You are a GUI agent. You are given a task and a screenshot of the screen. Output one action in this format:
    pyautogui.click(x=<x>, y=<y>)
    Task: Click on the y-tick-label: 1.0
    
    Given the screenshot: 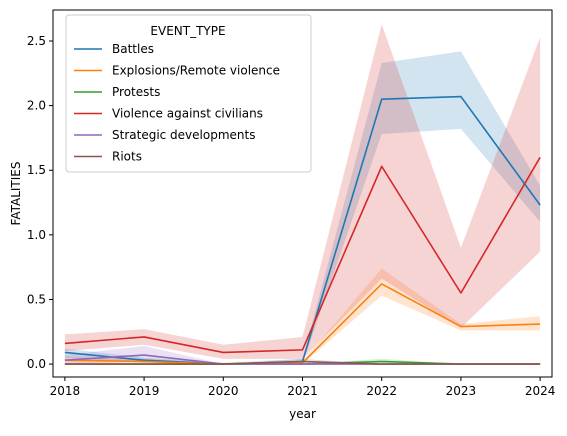 What is the action you would take?
    pyautogui.click(x=36, y=235)
    